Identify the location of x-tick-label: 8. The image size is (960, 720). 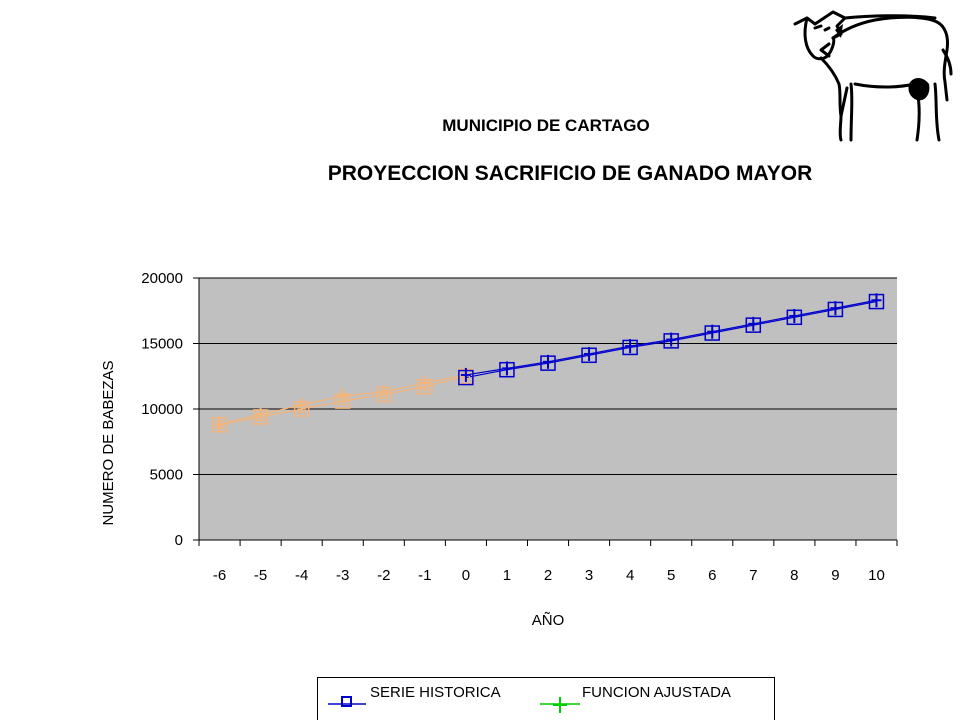
(794, 575).